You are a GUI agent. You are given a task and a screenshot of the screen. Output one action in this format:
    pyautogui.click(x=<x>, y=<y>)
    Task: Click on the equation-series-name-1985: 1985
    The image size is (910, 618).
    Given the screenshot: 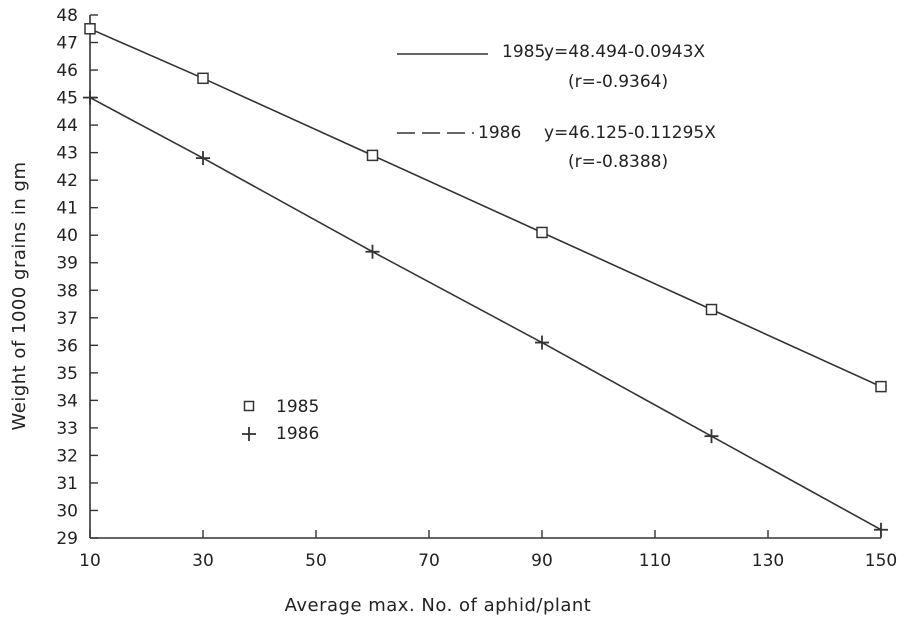 What is the action you would take?
    pyautogui.click(x=523, y=52)
    